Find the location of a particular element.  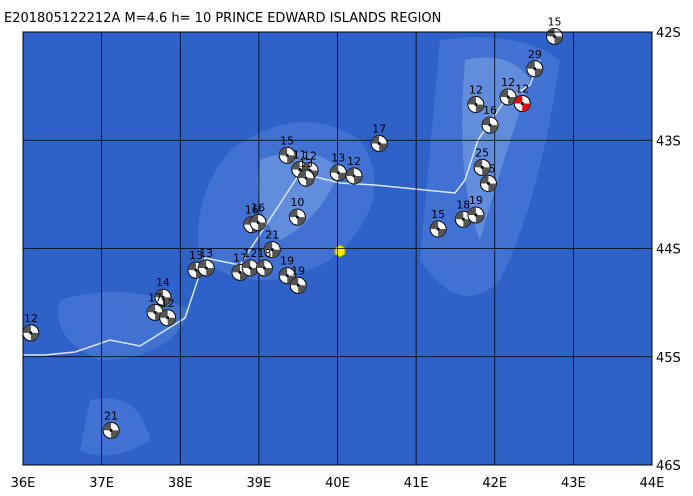

event-label: 25 is located at coordinates (482, 152).